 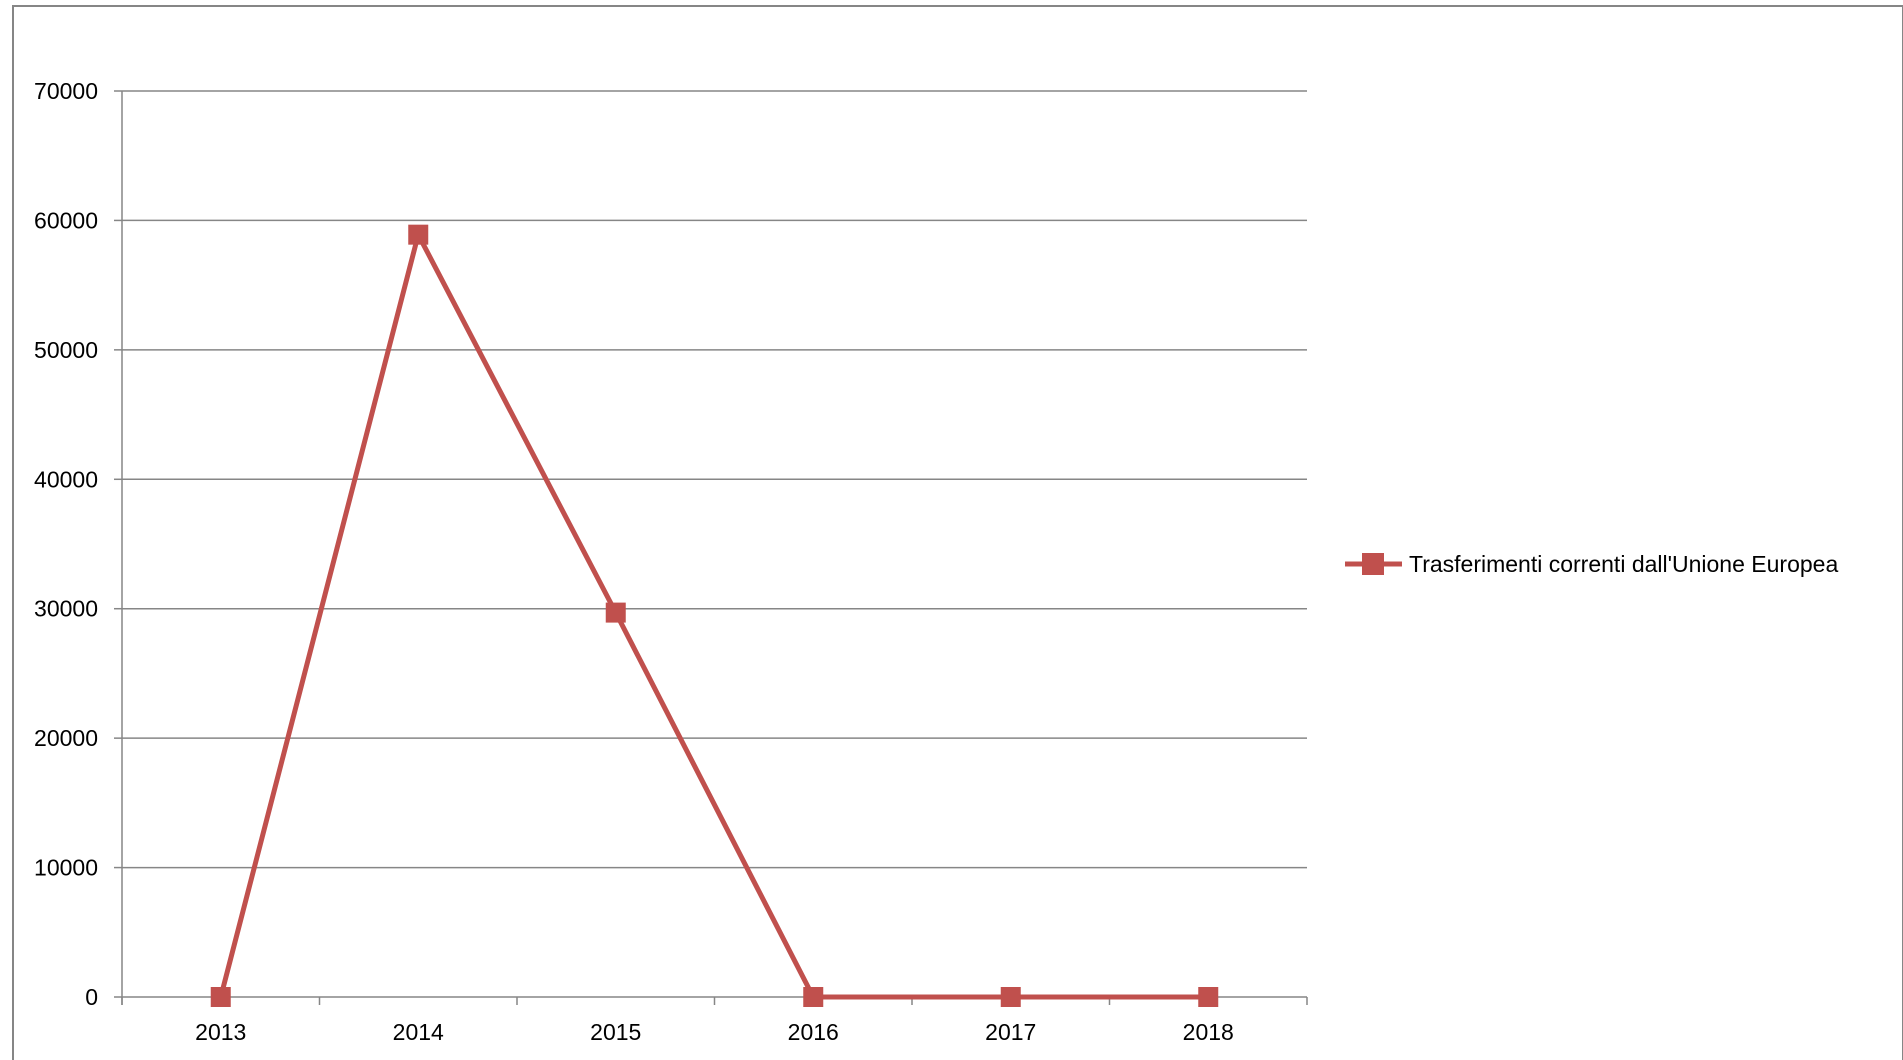 What do you see at coordinates (66, 479) in the screenshot?
I see `y-tick-label: 40000` at bounding box center [66, 479].